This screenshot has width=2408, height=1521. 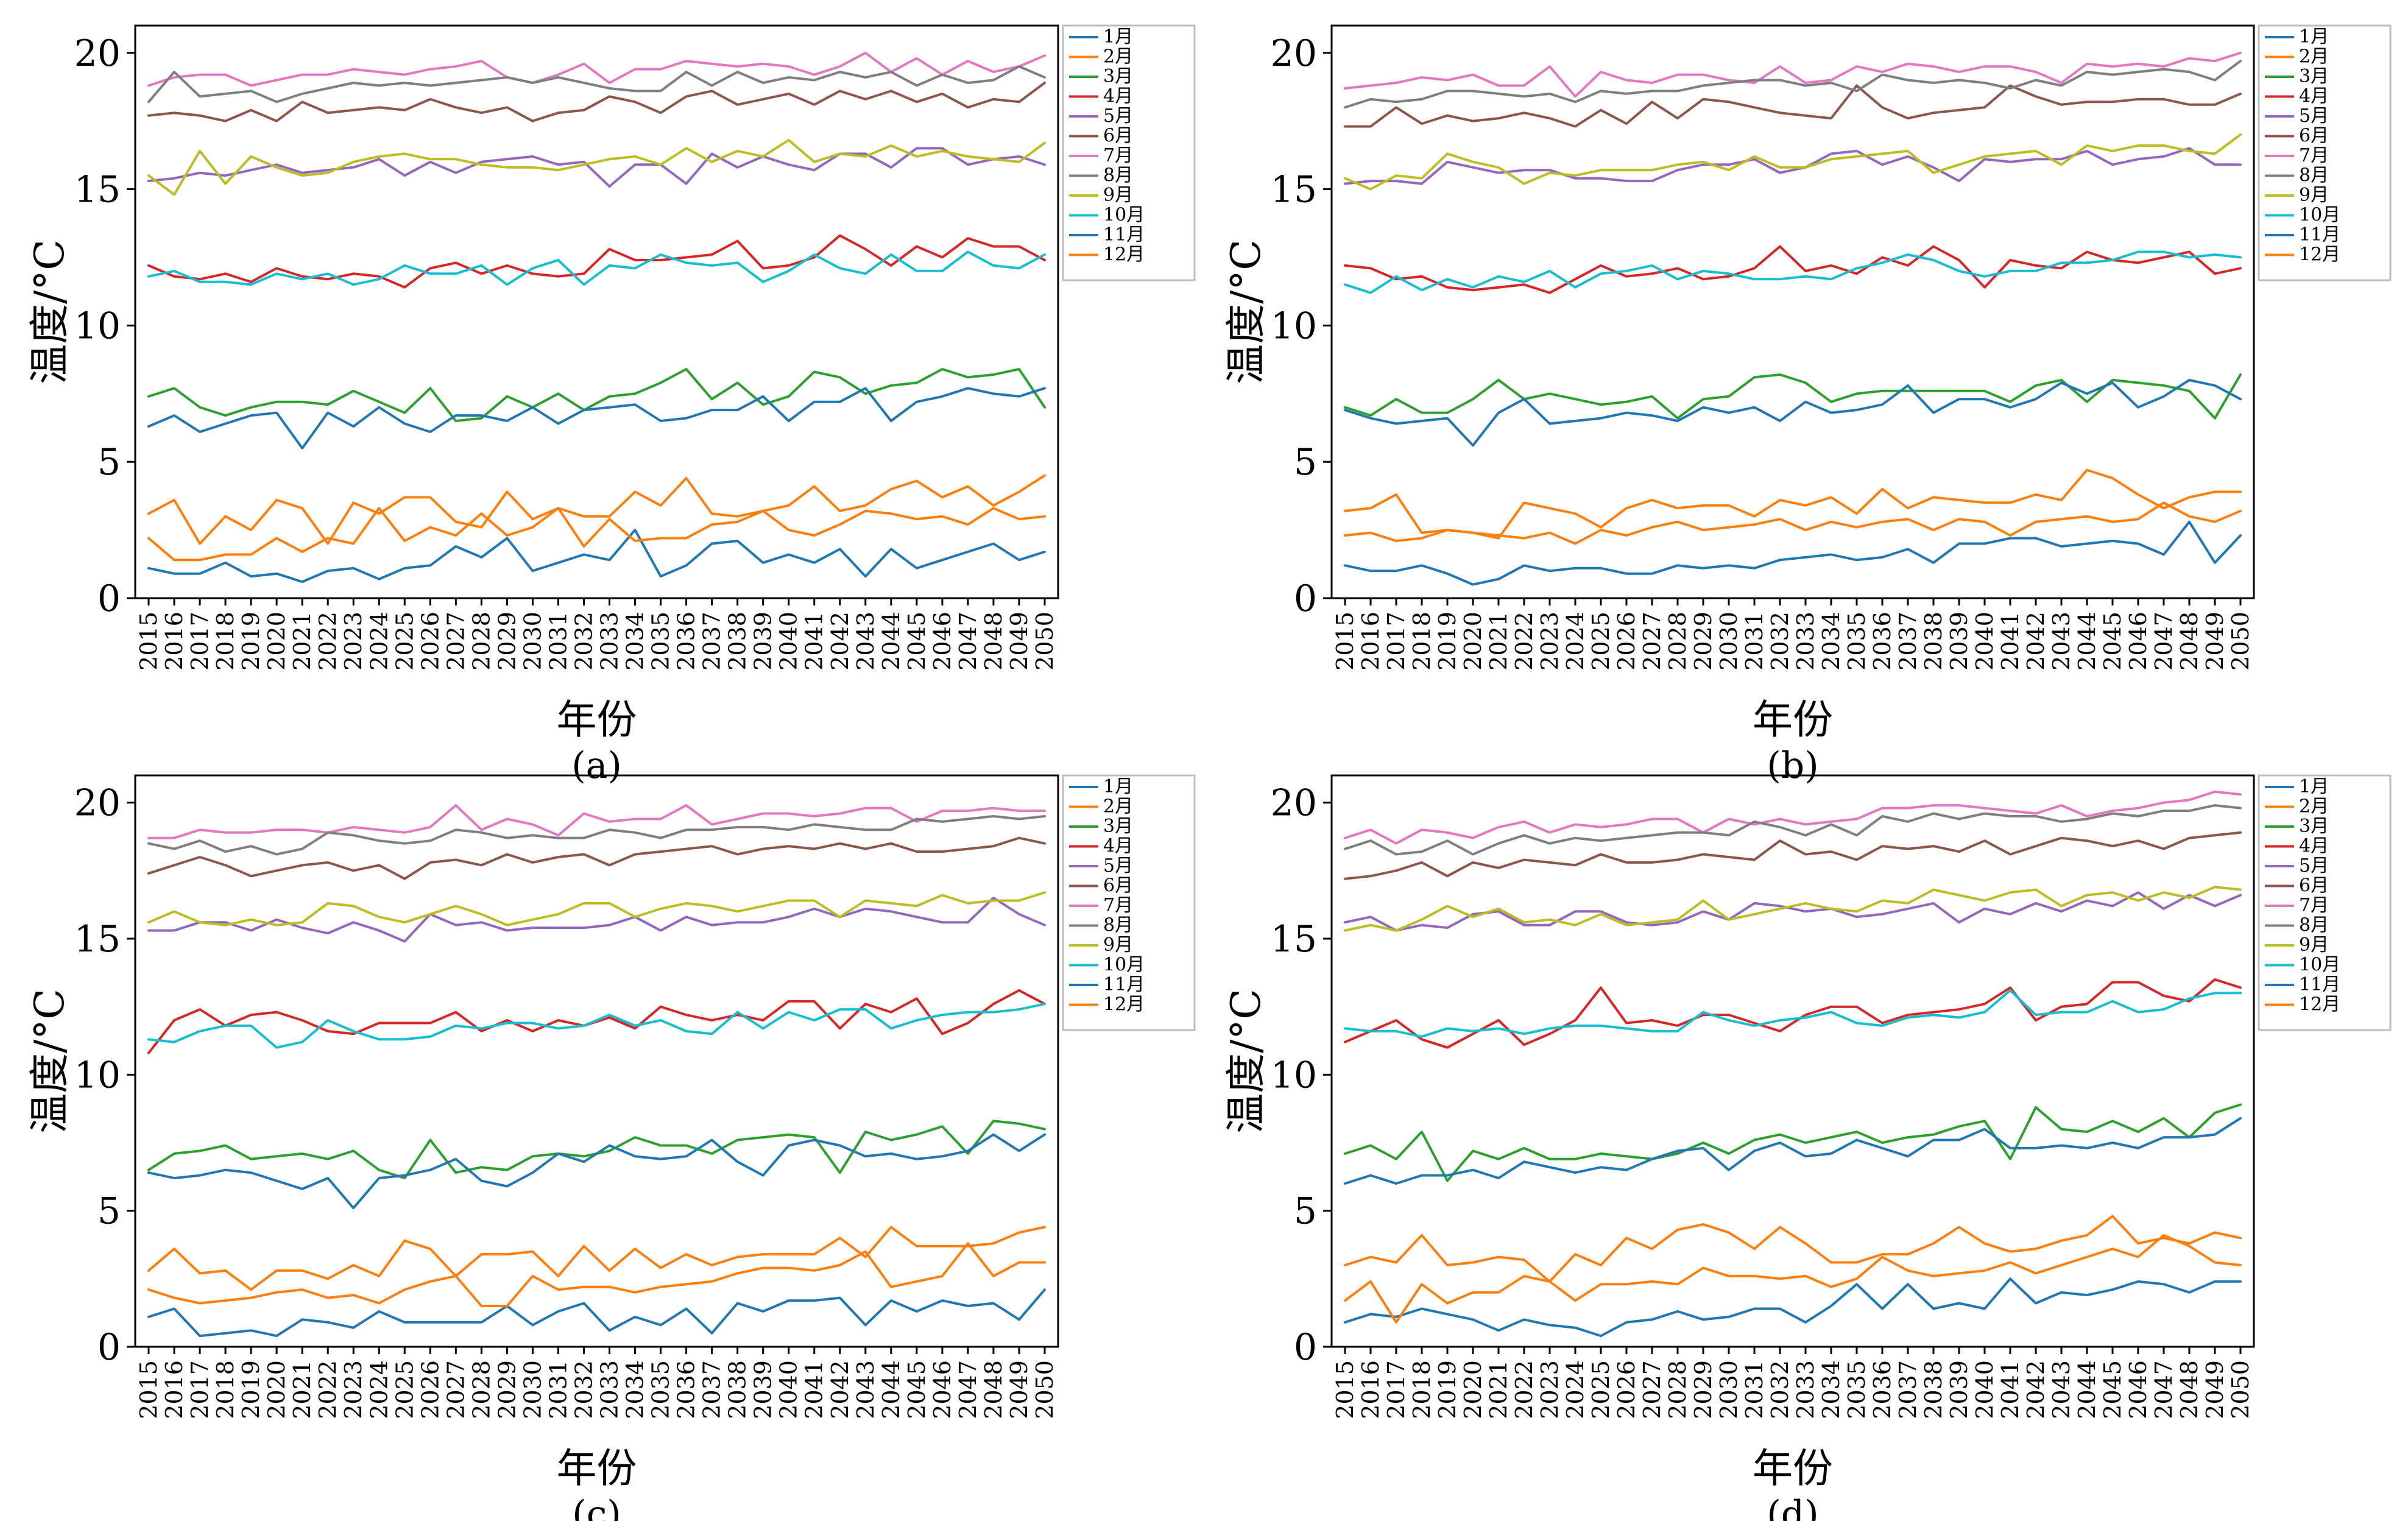 What do you see at coordinates (993, 1389) in the screenshot?
I see `x-tick-label: 2048` at bounding box center [993, 1389].